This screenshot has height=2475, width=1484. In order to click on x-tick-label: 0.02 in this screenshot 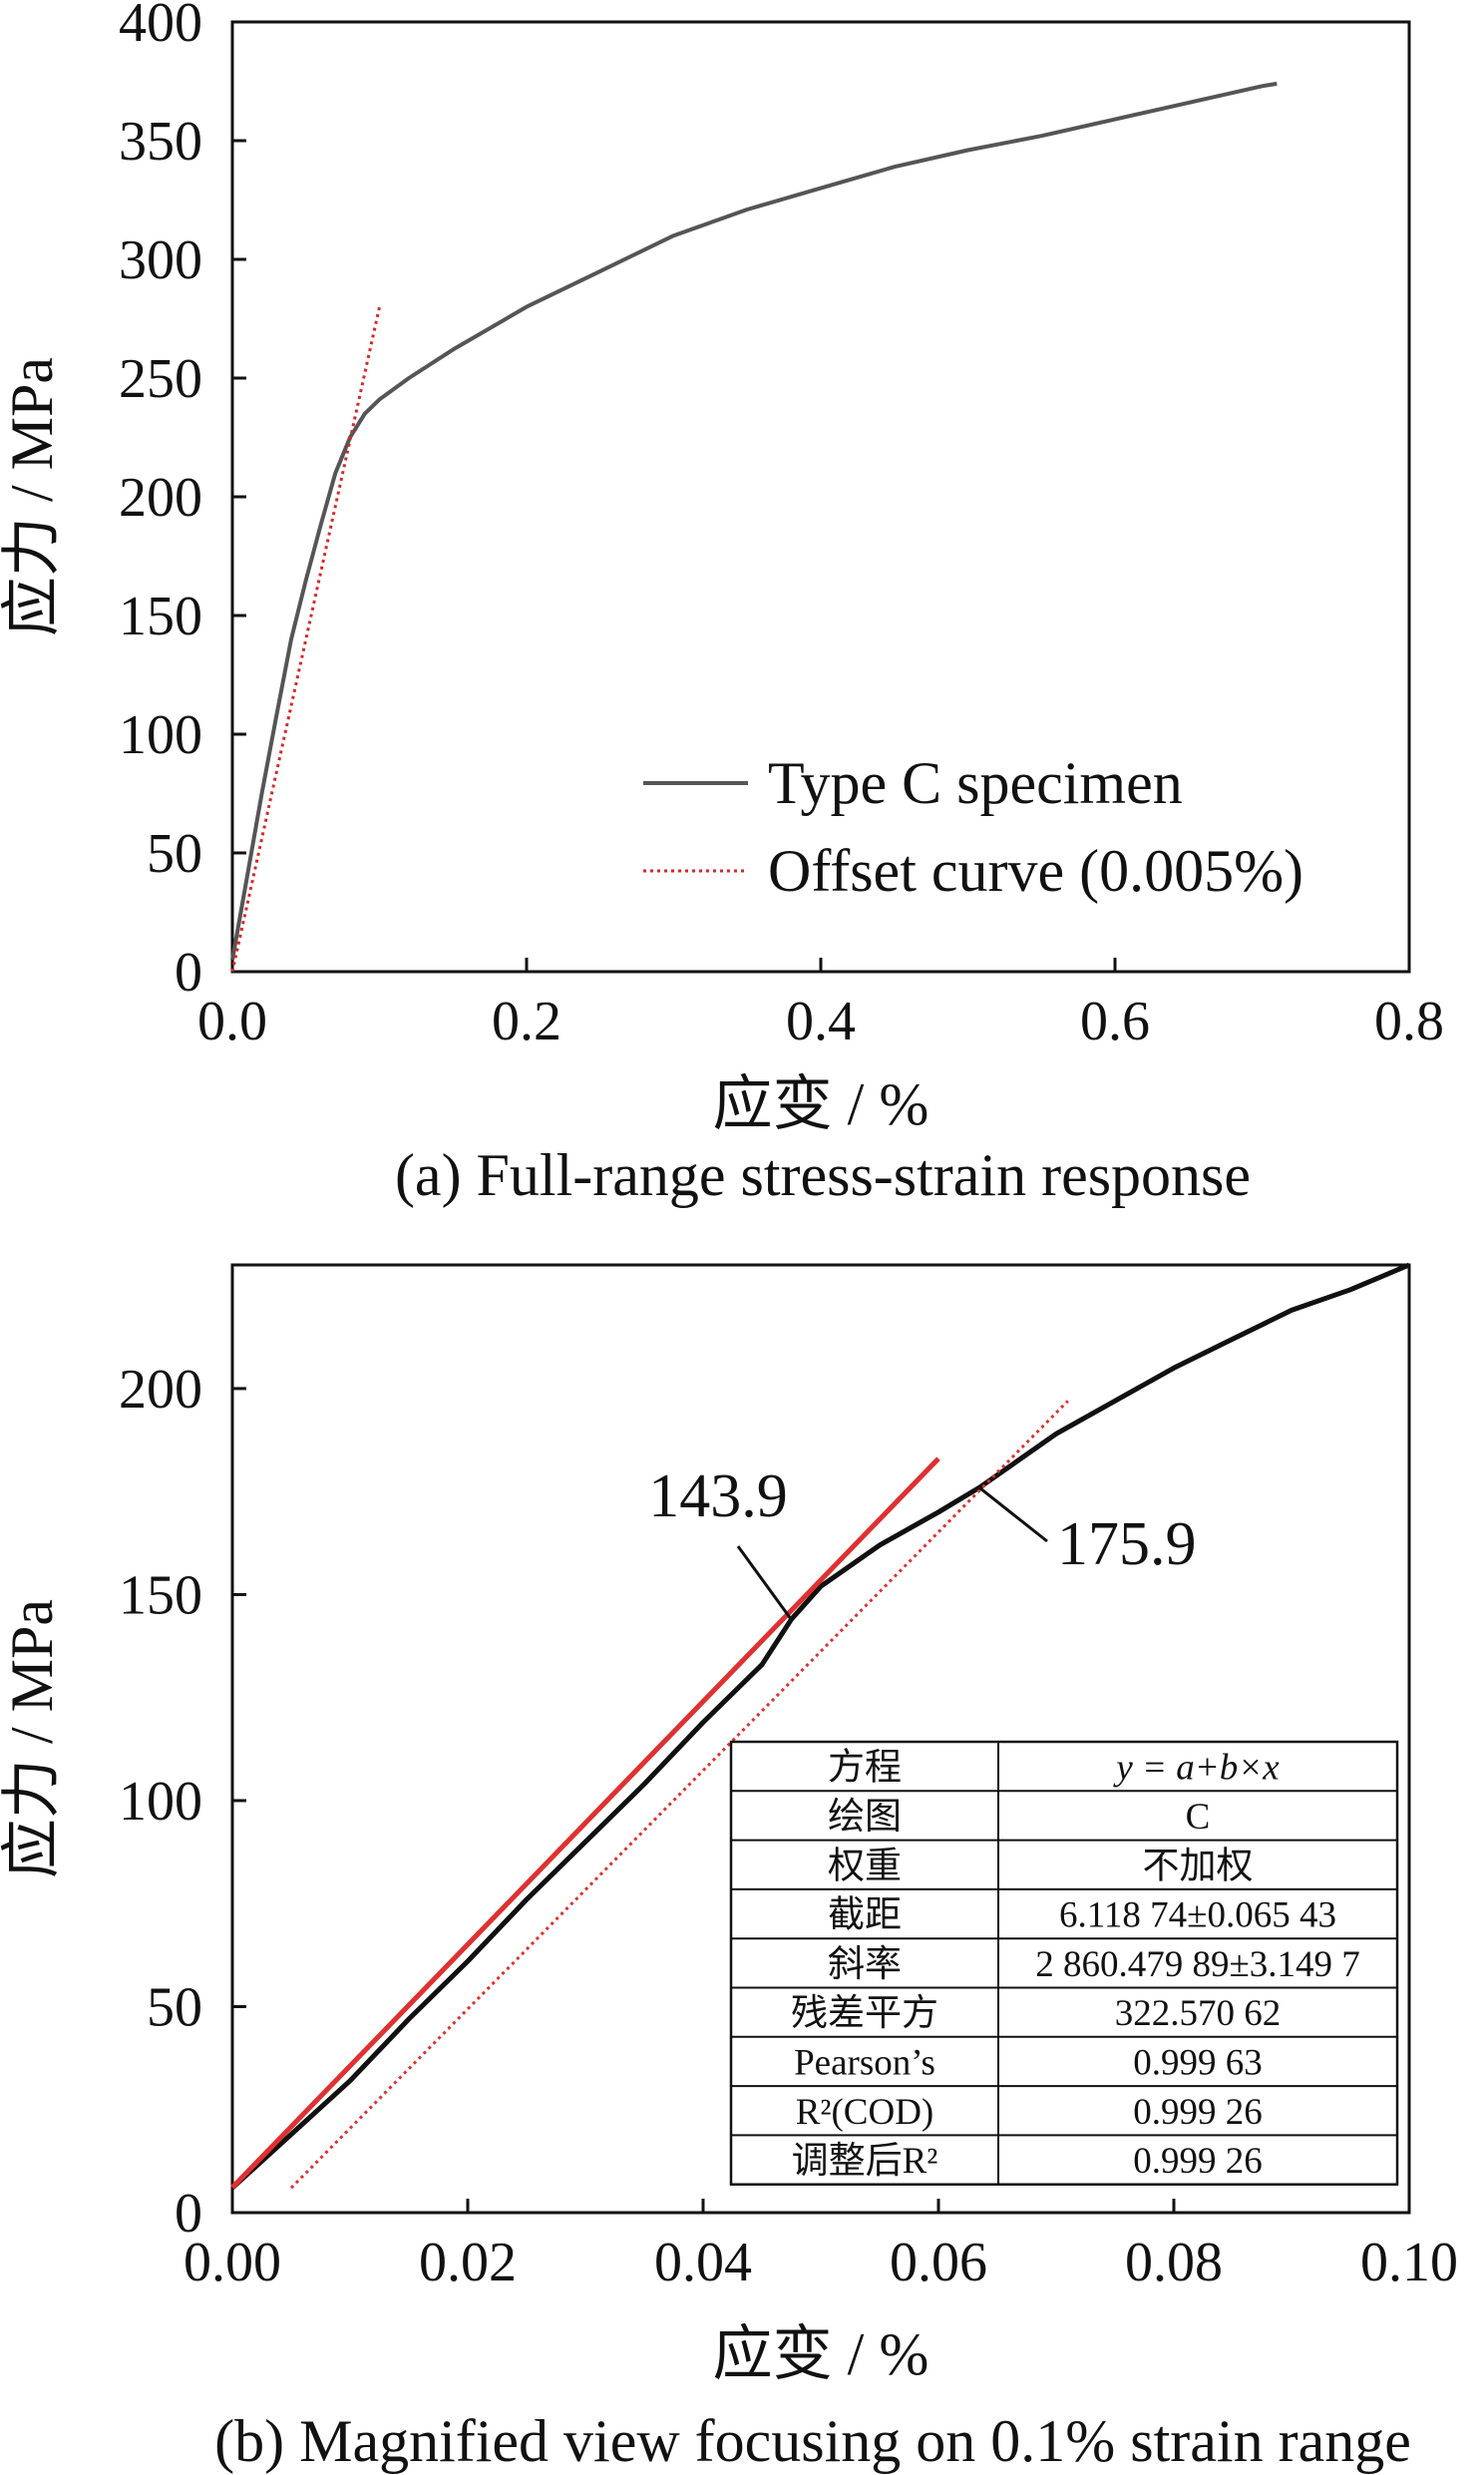, I will do `click(468, 2262)`.